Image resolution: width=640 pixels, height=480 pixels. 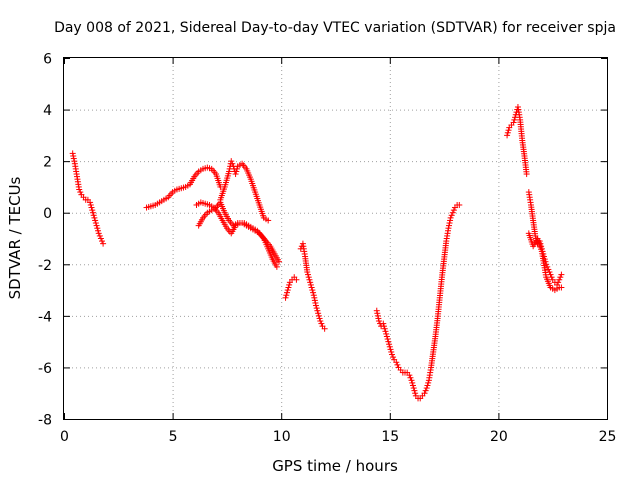 I want to click on y-tick-label: -6, so click(x=45, y=369).